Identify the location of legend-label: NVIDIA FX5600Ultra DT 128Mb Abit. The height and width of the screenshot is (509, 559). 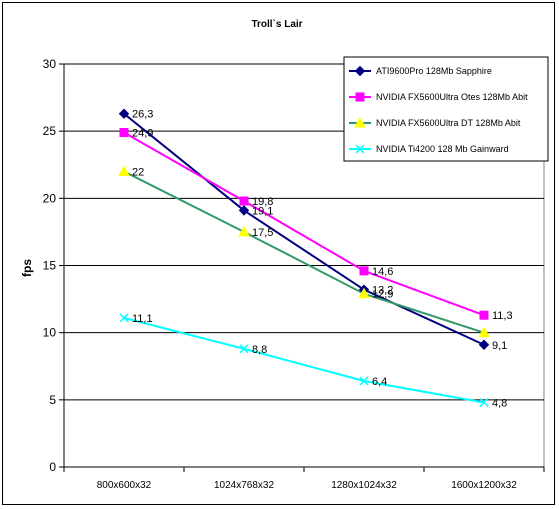
(448, 123).